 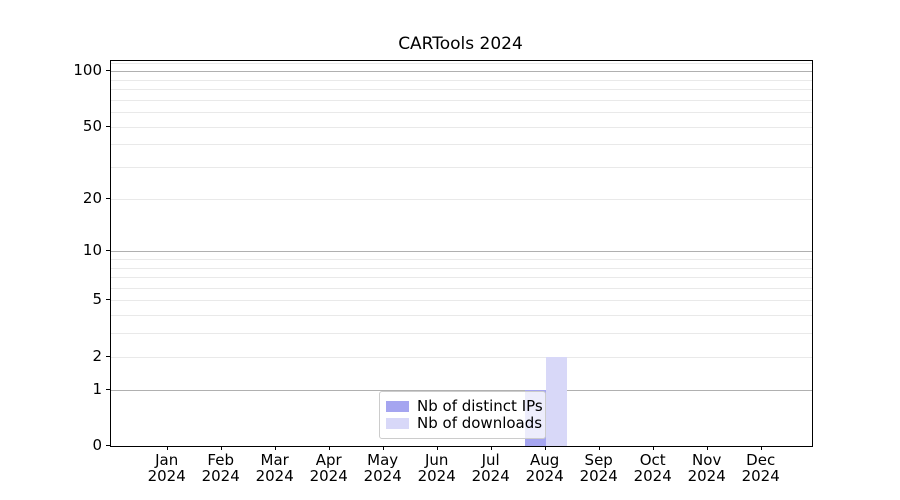 What do you see at coordinates (92, 197) in the screenshot?
I see `y-tick-label-20: 20` at bounding box center [92, 197].